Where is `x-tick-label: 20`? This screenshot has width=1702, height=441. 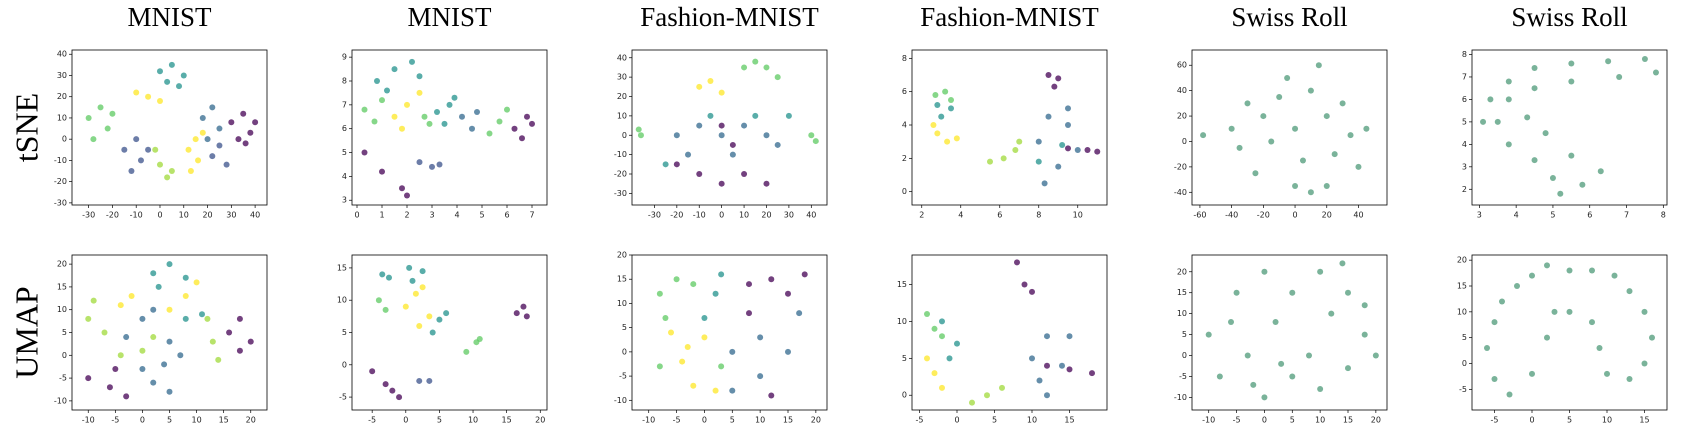 x-tick-label: 20 is located at coordinates (540, 420).